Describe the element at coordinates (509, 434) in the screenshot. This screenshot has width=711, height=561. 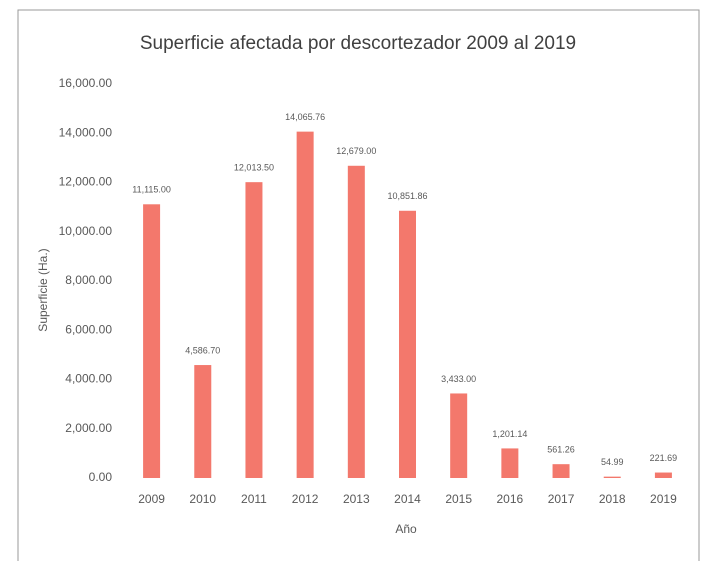
I see `value-label: 1,201.14` at that location.